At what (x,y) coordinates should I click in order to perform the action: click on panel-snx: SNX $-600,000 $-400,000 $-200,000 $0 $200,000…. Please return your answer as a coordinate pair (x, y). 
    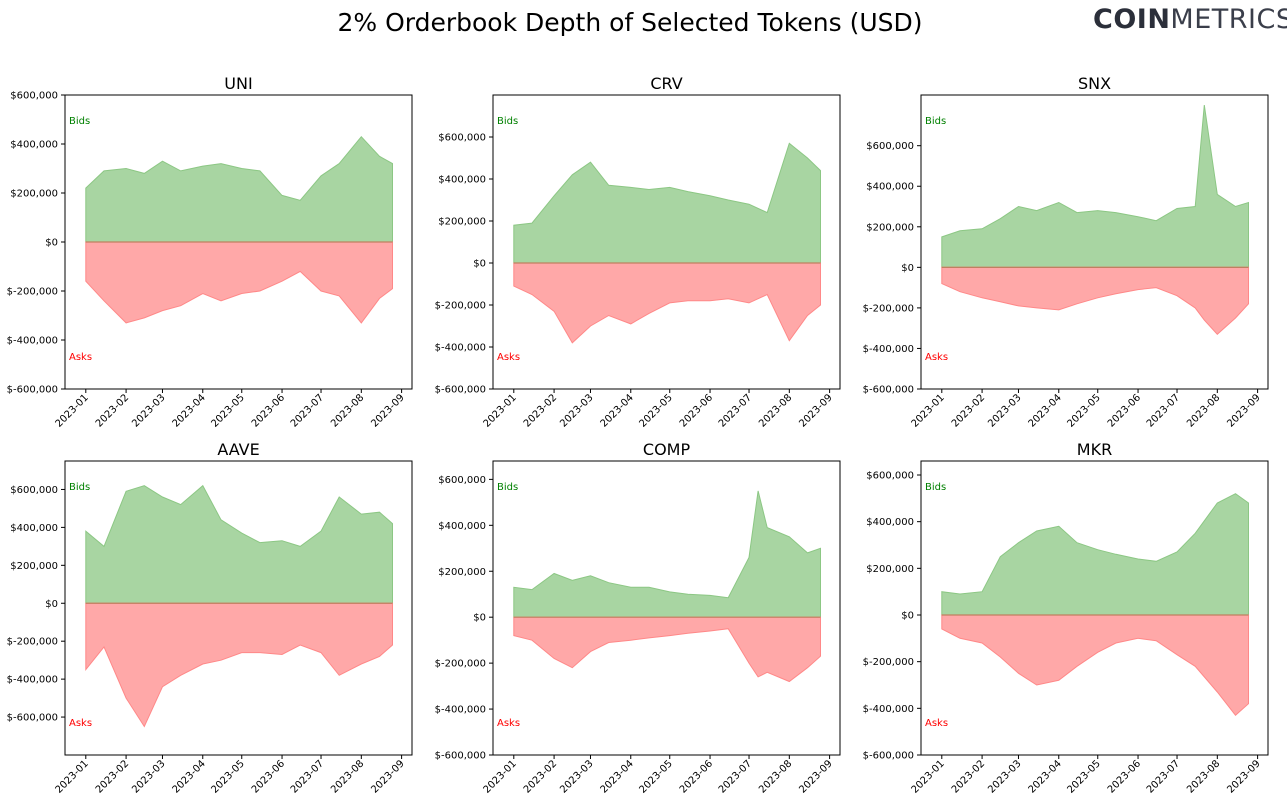
    Looking at the image, I should click on (1066, 252).